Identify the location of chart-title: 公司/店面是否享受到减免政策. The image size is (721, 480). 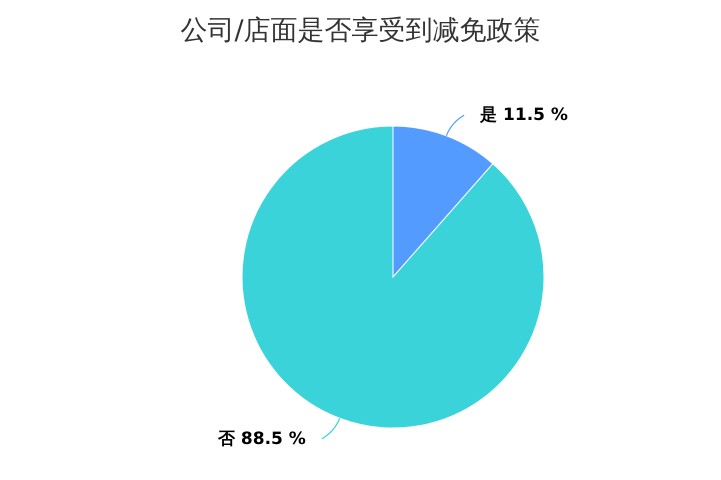
(360, 31).